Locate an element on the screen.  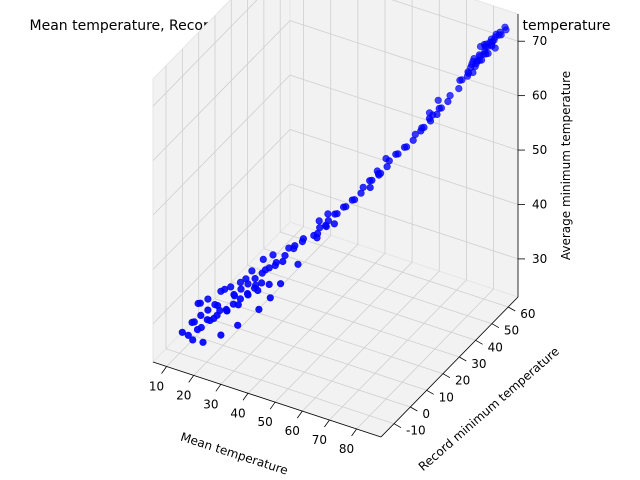
y-tick-label: 20 is located at coordinates (462, 381).